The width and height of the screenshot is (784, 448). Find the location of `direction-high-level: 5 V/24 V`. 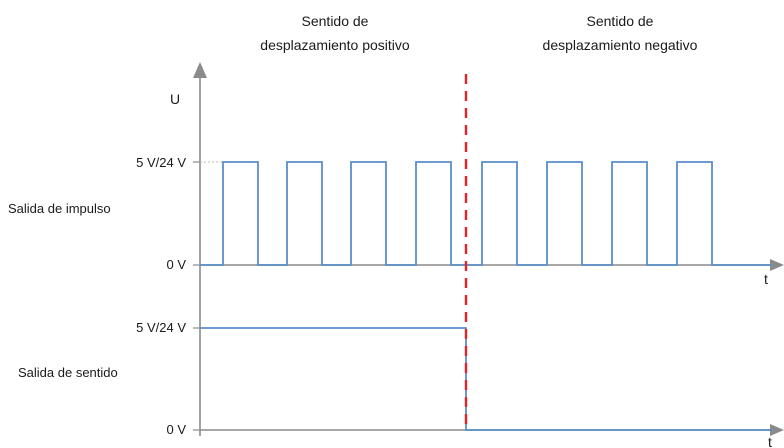

direction-high-level: 5 V/24 V is located at coordinates (161, 327).